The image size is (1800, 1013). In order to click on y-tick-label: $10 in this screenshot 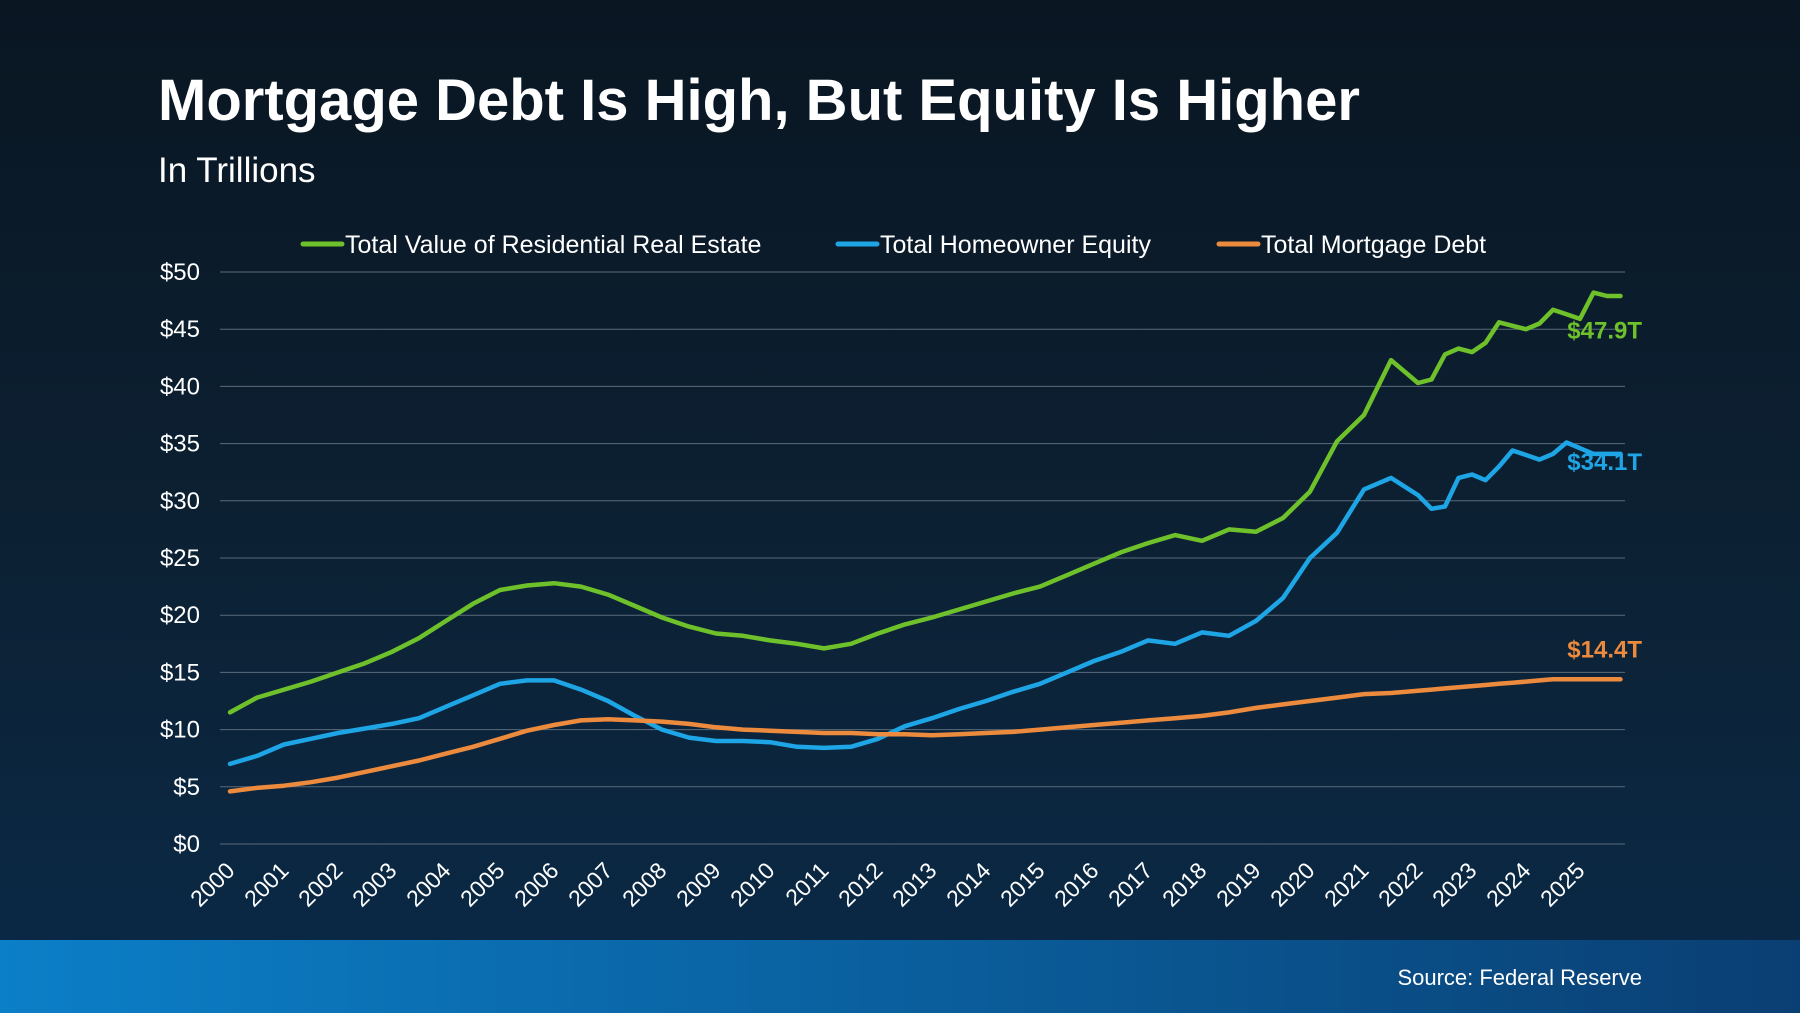, I will do `click(180, 730)`.